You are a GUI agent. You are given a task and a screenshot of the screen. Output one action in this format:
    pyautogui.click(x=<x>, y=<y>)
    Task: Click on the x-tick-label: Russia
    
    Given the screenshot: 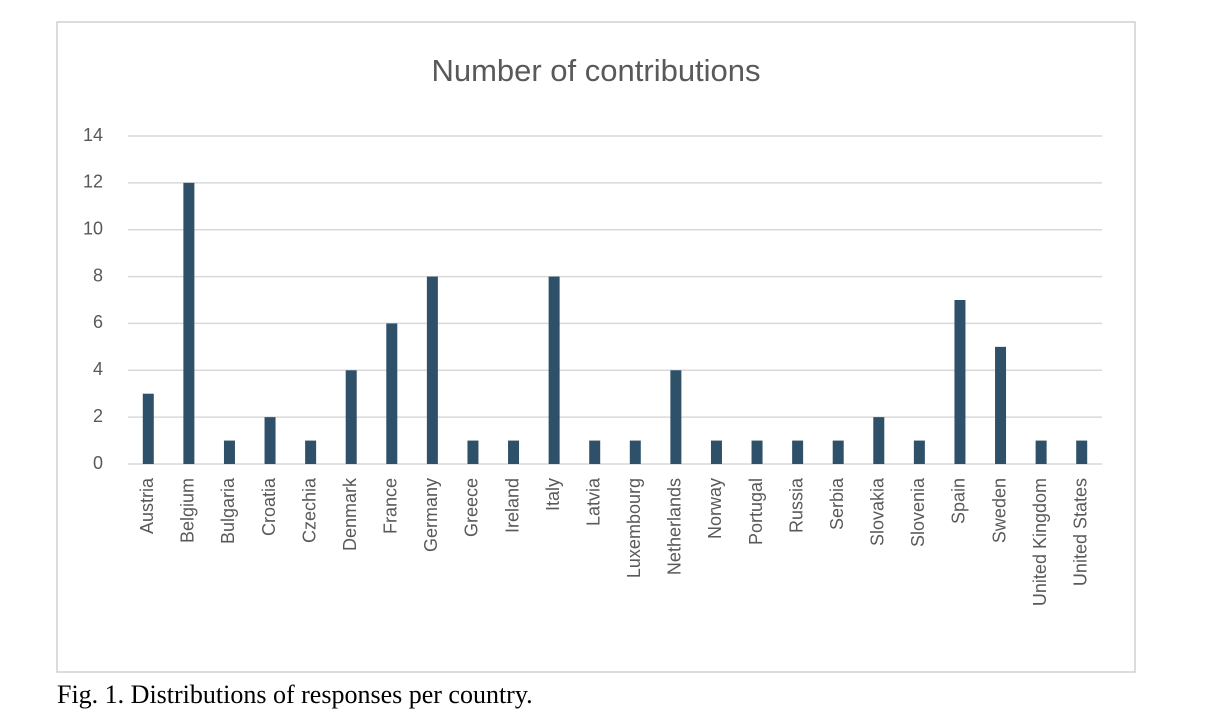 What is the action you would take?
    pyautogui.click(x=796, y=505)
    